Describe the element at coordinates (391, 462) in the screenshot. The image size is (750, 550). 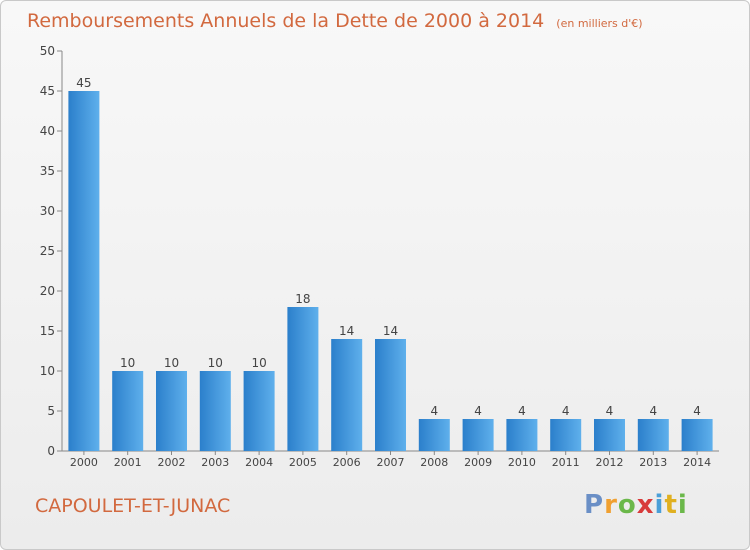
I see `x-tick-label: 2007` at that location.